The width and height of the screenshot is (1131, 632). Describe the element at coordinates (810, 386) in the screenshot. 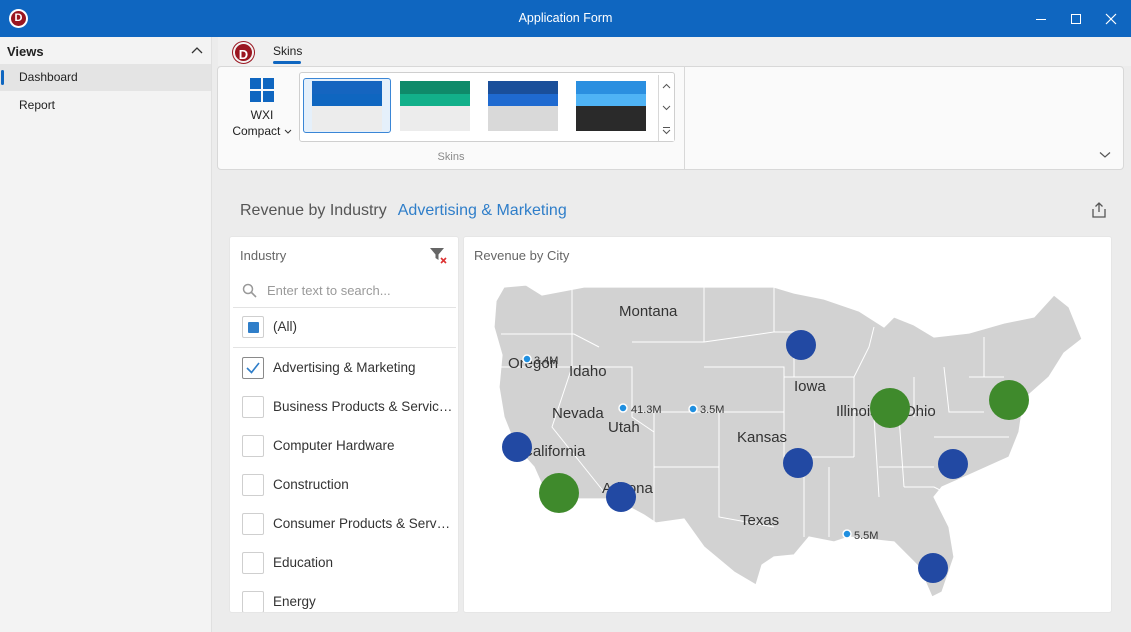

I see `state-label: Iowa` at that location.